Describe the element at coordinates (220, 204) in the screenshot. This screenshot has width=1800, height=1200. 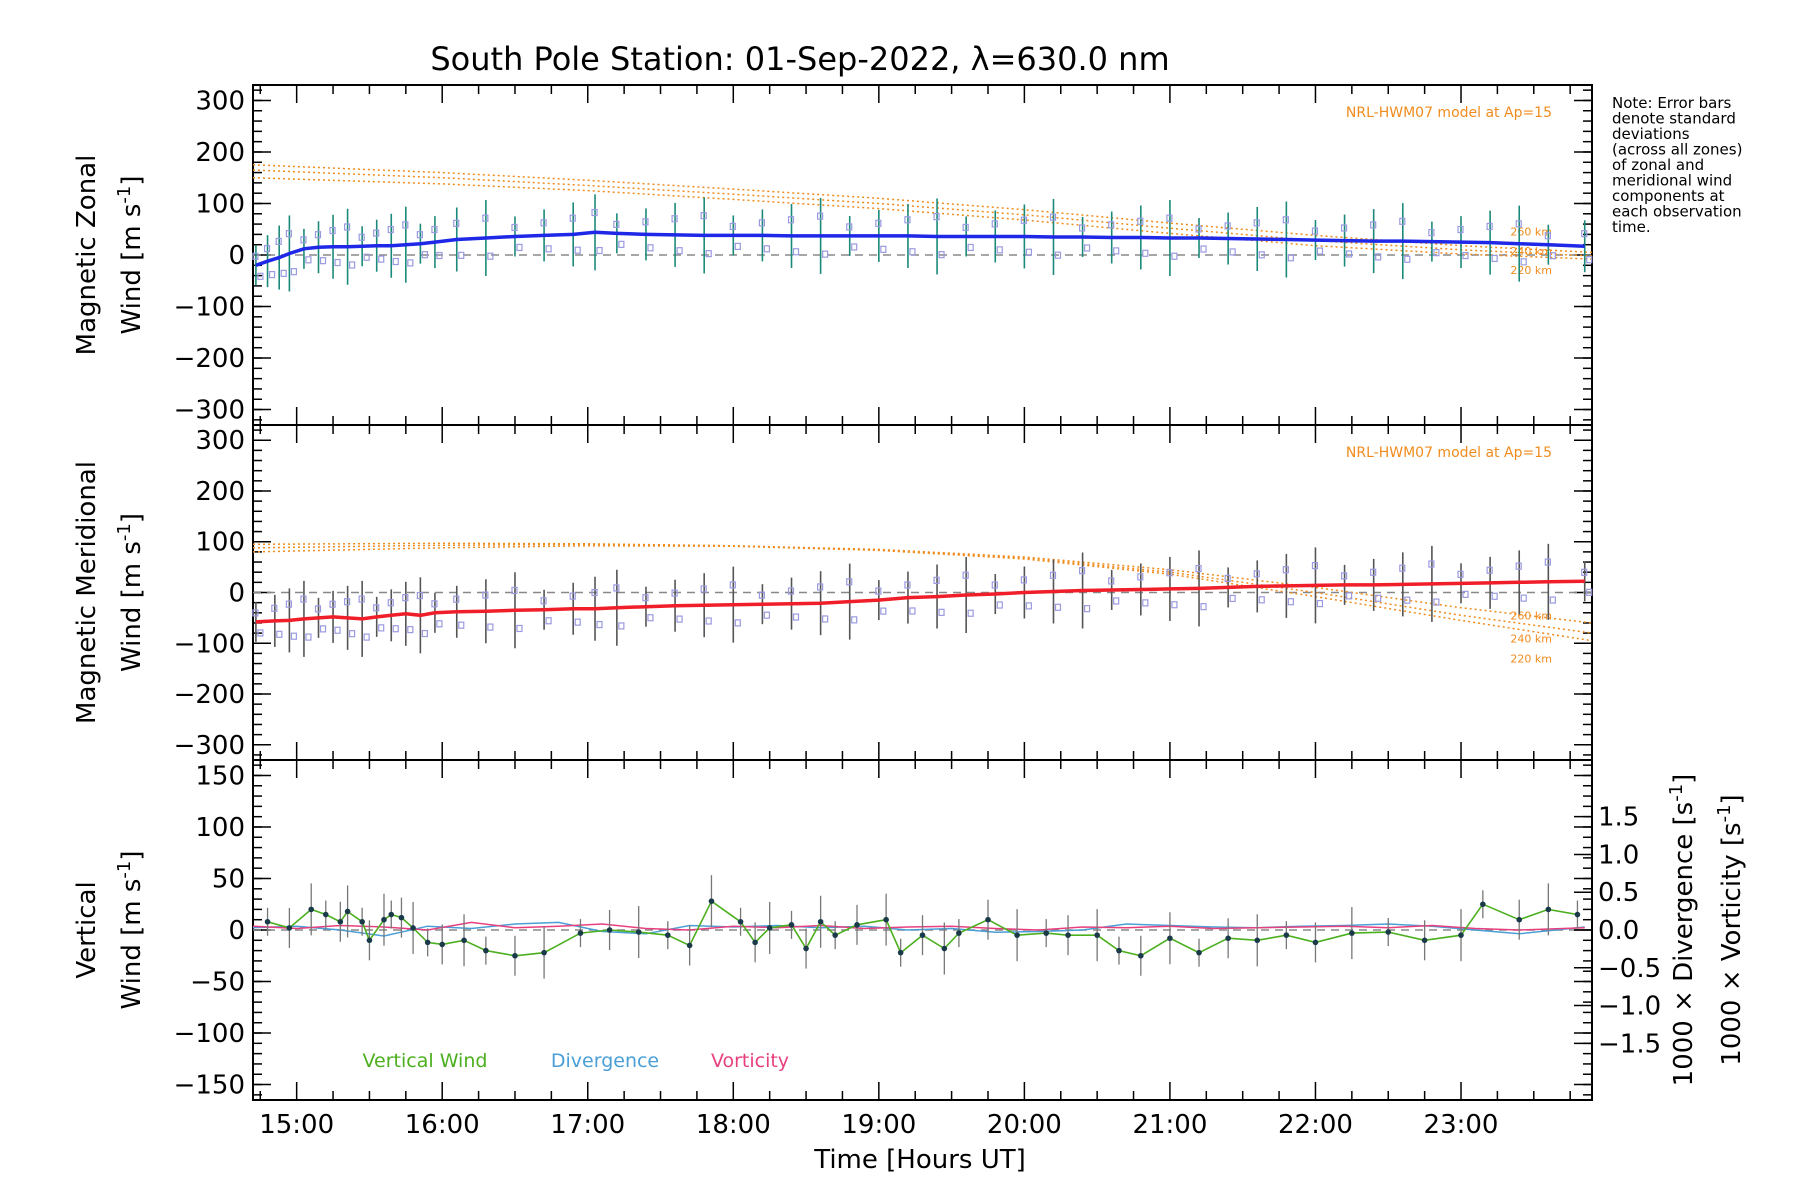
I see `y-tick-label: 100` at that location.